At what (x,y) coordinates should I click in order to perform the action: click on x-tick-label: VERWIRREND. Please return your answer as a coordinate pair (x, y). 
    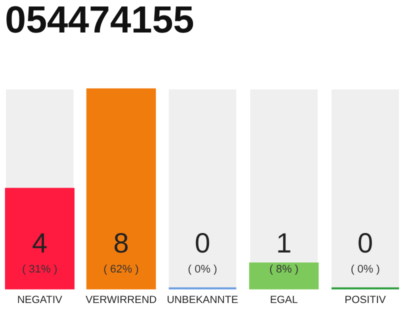
    Looking at the image, I should click on (122, 300).